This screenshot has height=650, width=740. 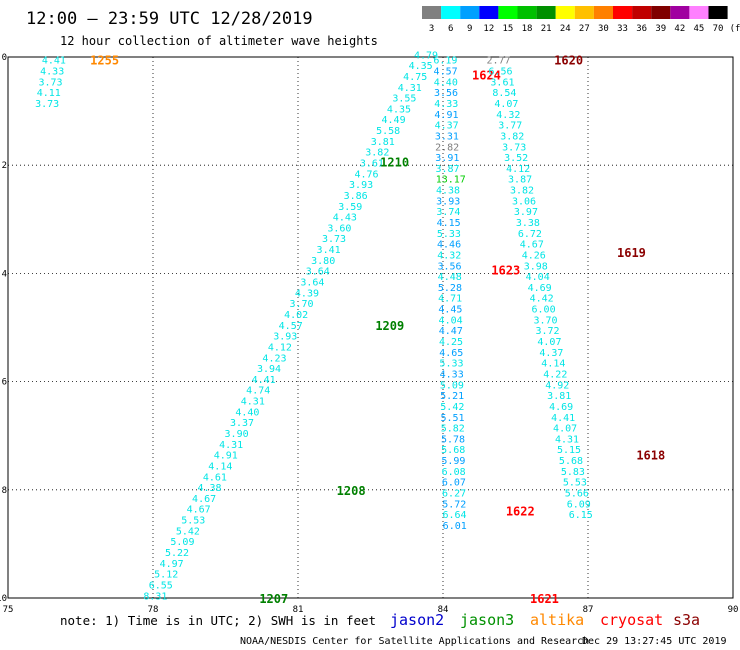 What do you see at coordinates (453, 461) in the screenshot?
I see `swh-value: 5.99` at bounding box center [453, 461].